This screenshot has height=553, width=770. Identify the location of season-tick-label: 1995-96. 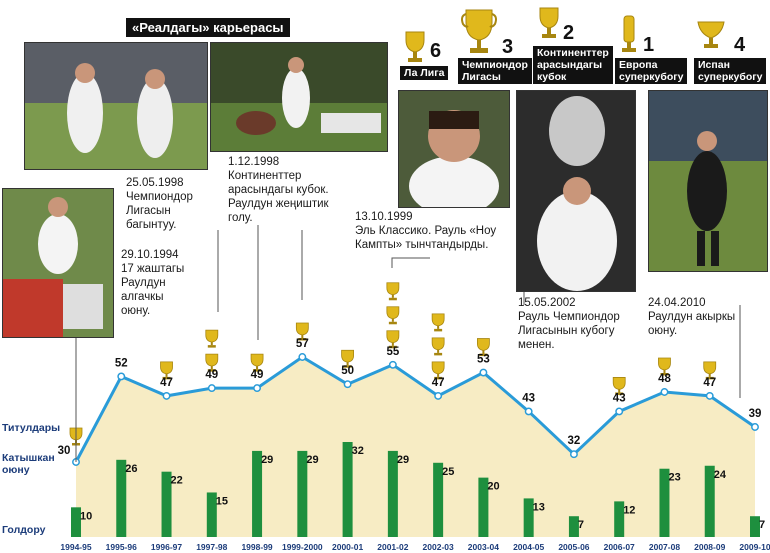
(121, 547).